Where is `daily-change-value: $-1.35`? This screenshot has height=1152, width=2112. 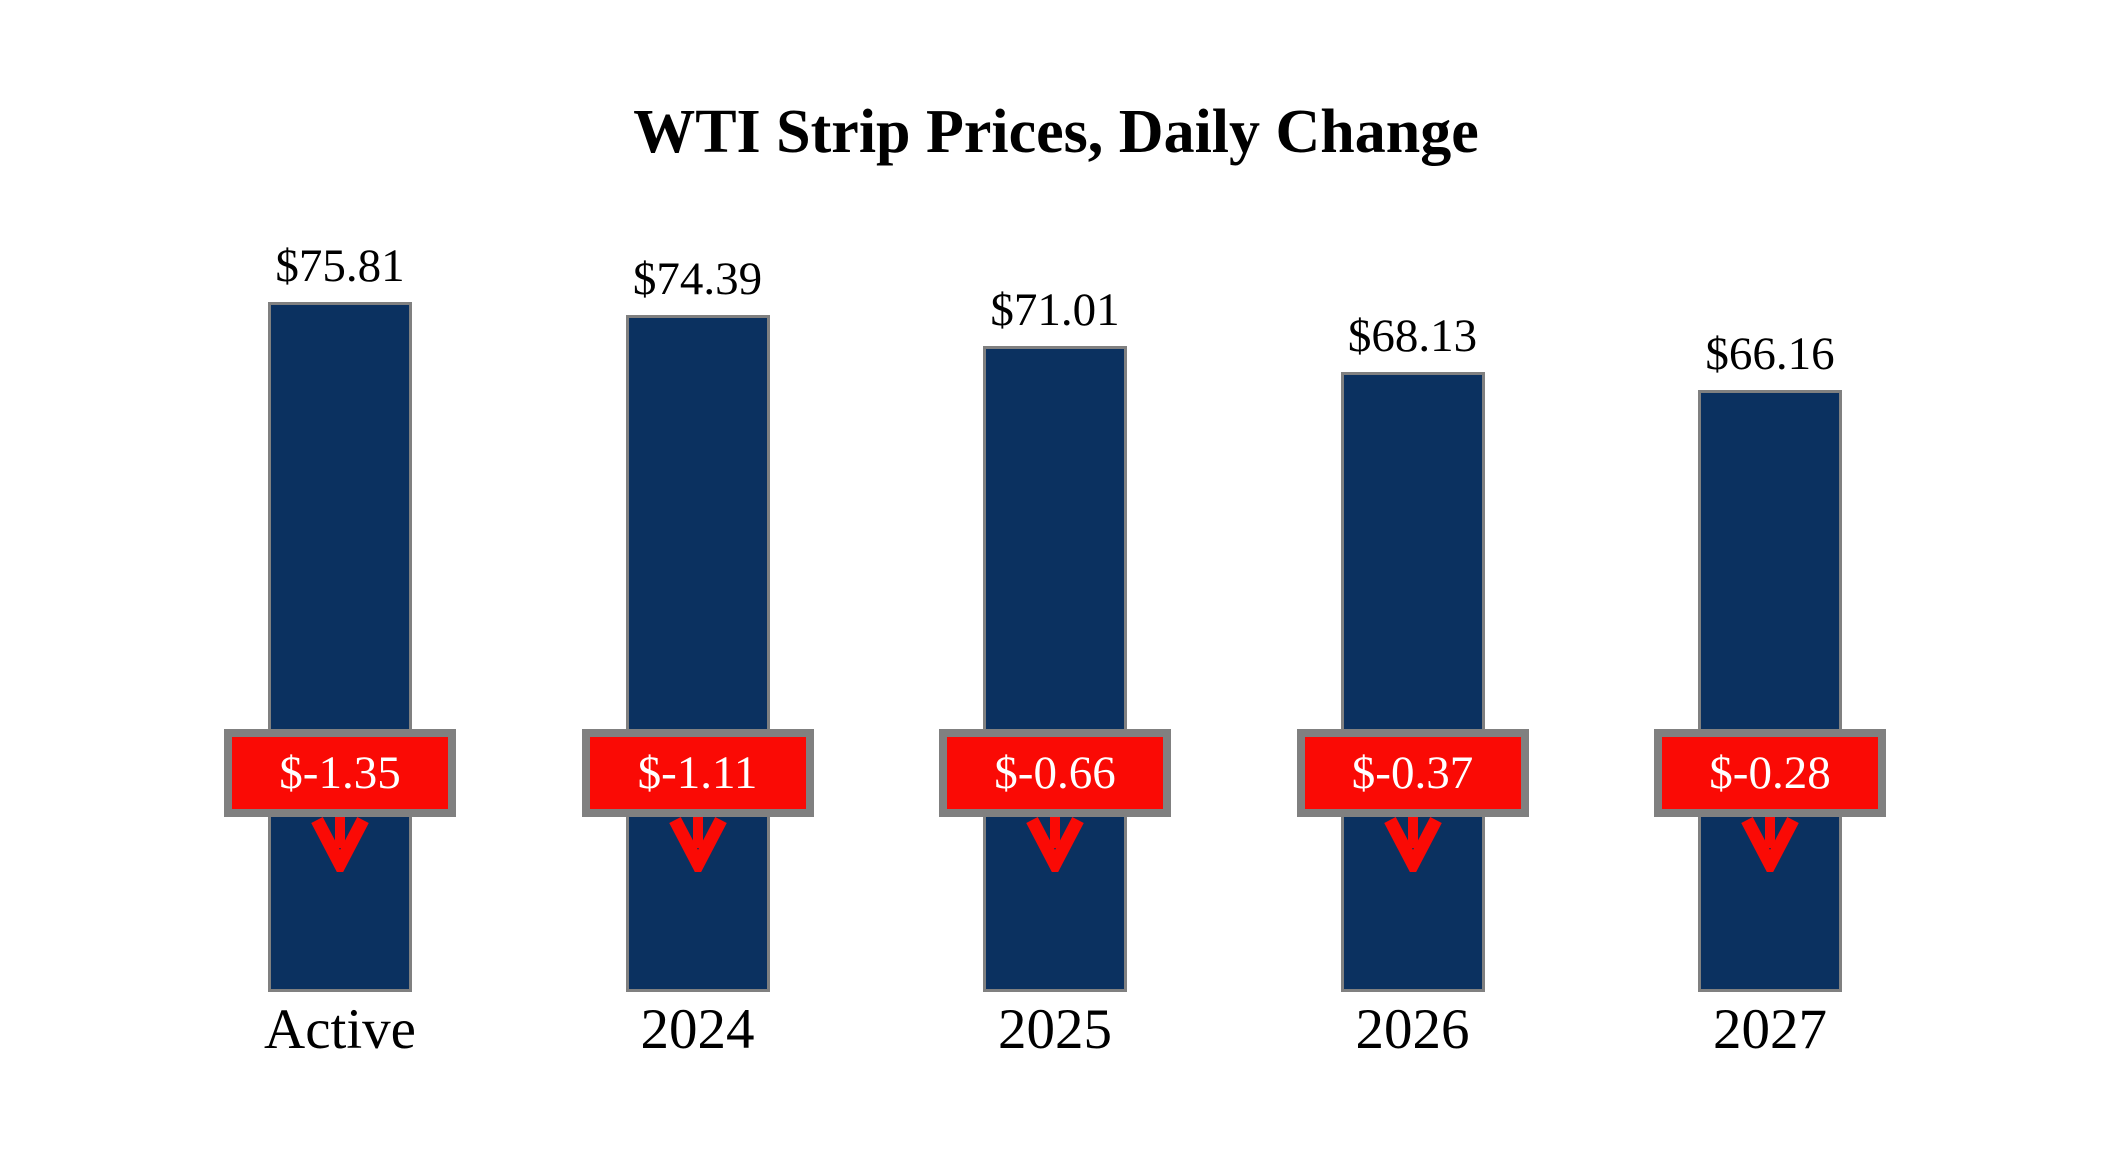 daily-change-value: $-1.35 is located at coordinates (340, 772).